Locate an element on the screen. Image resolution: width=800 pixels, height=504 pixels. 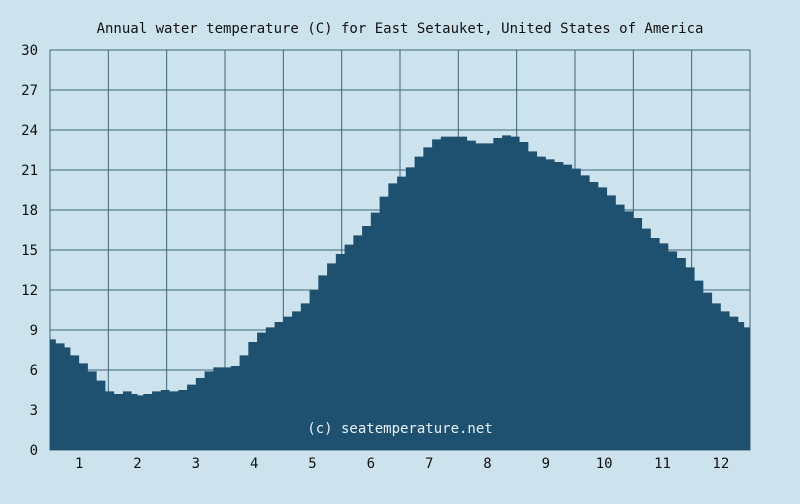
x-tick-label: 6 is located at coordinates (371, 464).